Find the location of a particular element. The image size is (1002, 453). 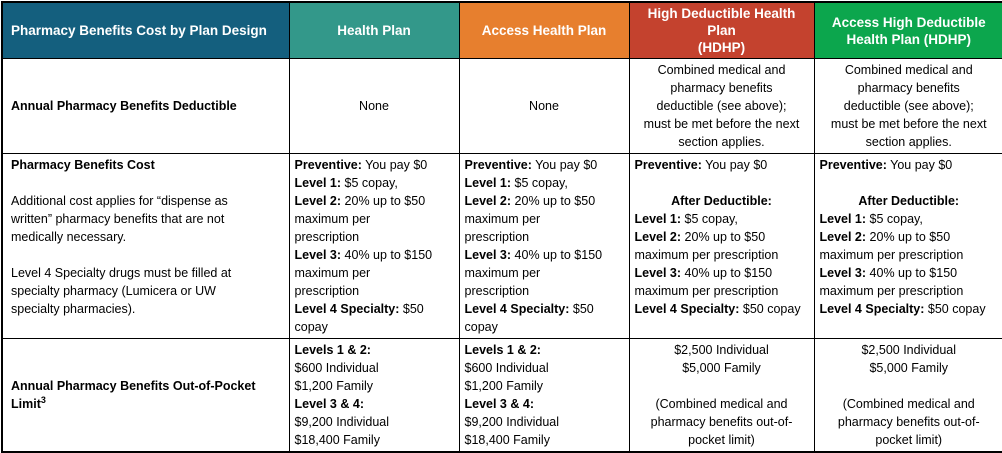

text-segment: (Combined medical and is located at coordinates (721, 404).